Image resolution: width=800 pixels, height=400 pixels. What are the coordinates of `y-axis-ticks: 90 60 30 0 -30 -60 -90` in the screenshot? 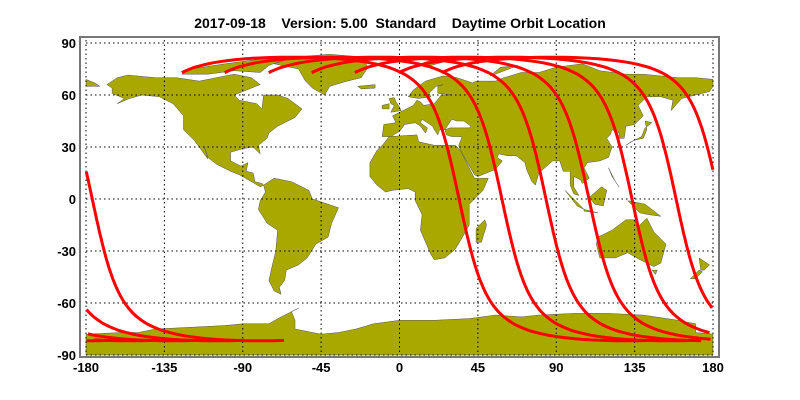 It's located at (66, 199).